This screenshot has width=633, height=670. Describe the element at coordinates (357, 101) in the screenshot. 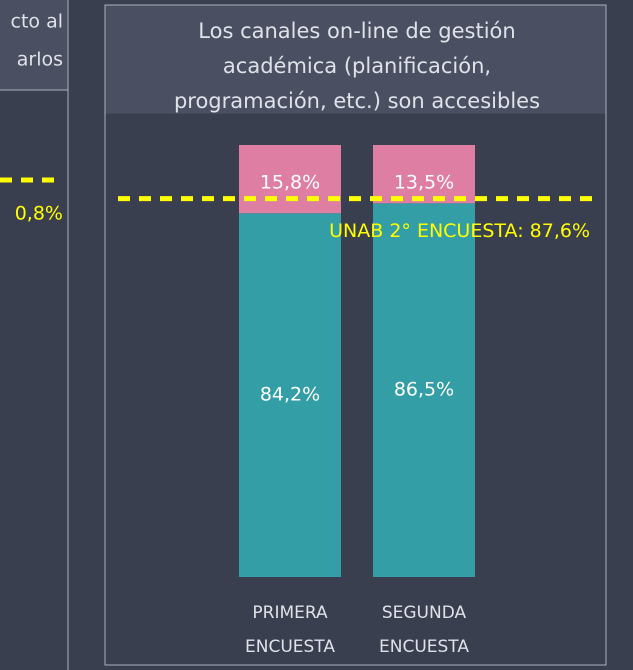

I see `chart-title: programación, etc.) son accesibles` at that location.